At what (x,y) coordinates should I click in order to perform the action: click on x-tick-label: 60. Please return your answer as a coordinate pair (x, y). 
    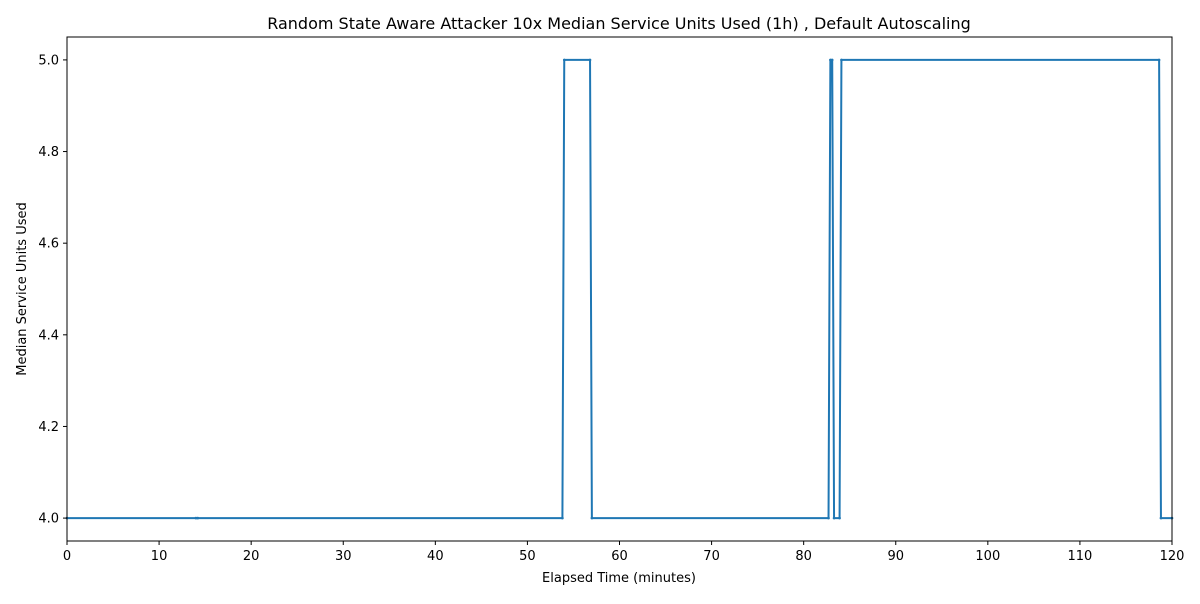
    Looking at the image, I should click on (619, 556).